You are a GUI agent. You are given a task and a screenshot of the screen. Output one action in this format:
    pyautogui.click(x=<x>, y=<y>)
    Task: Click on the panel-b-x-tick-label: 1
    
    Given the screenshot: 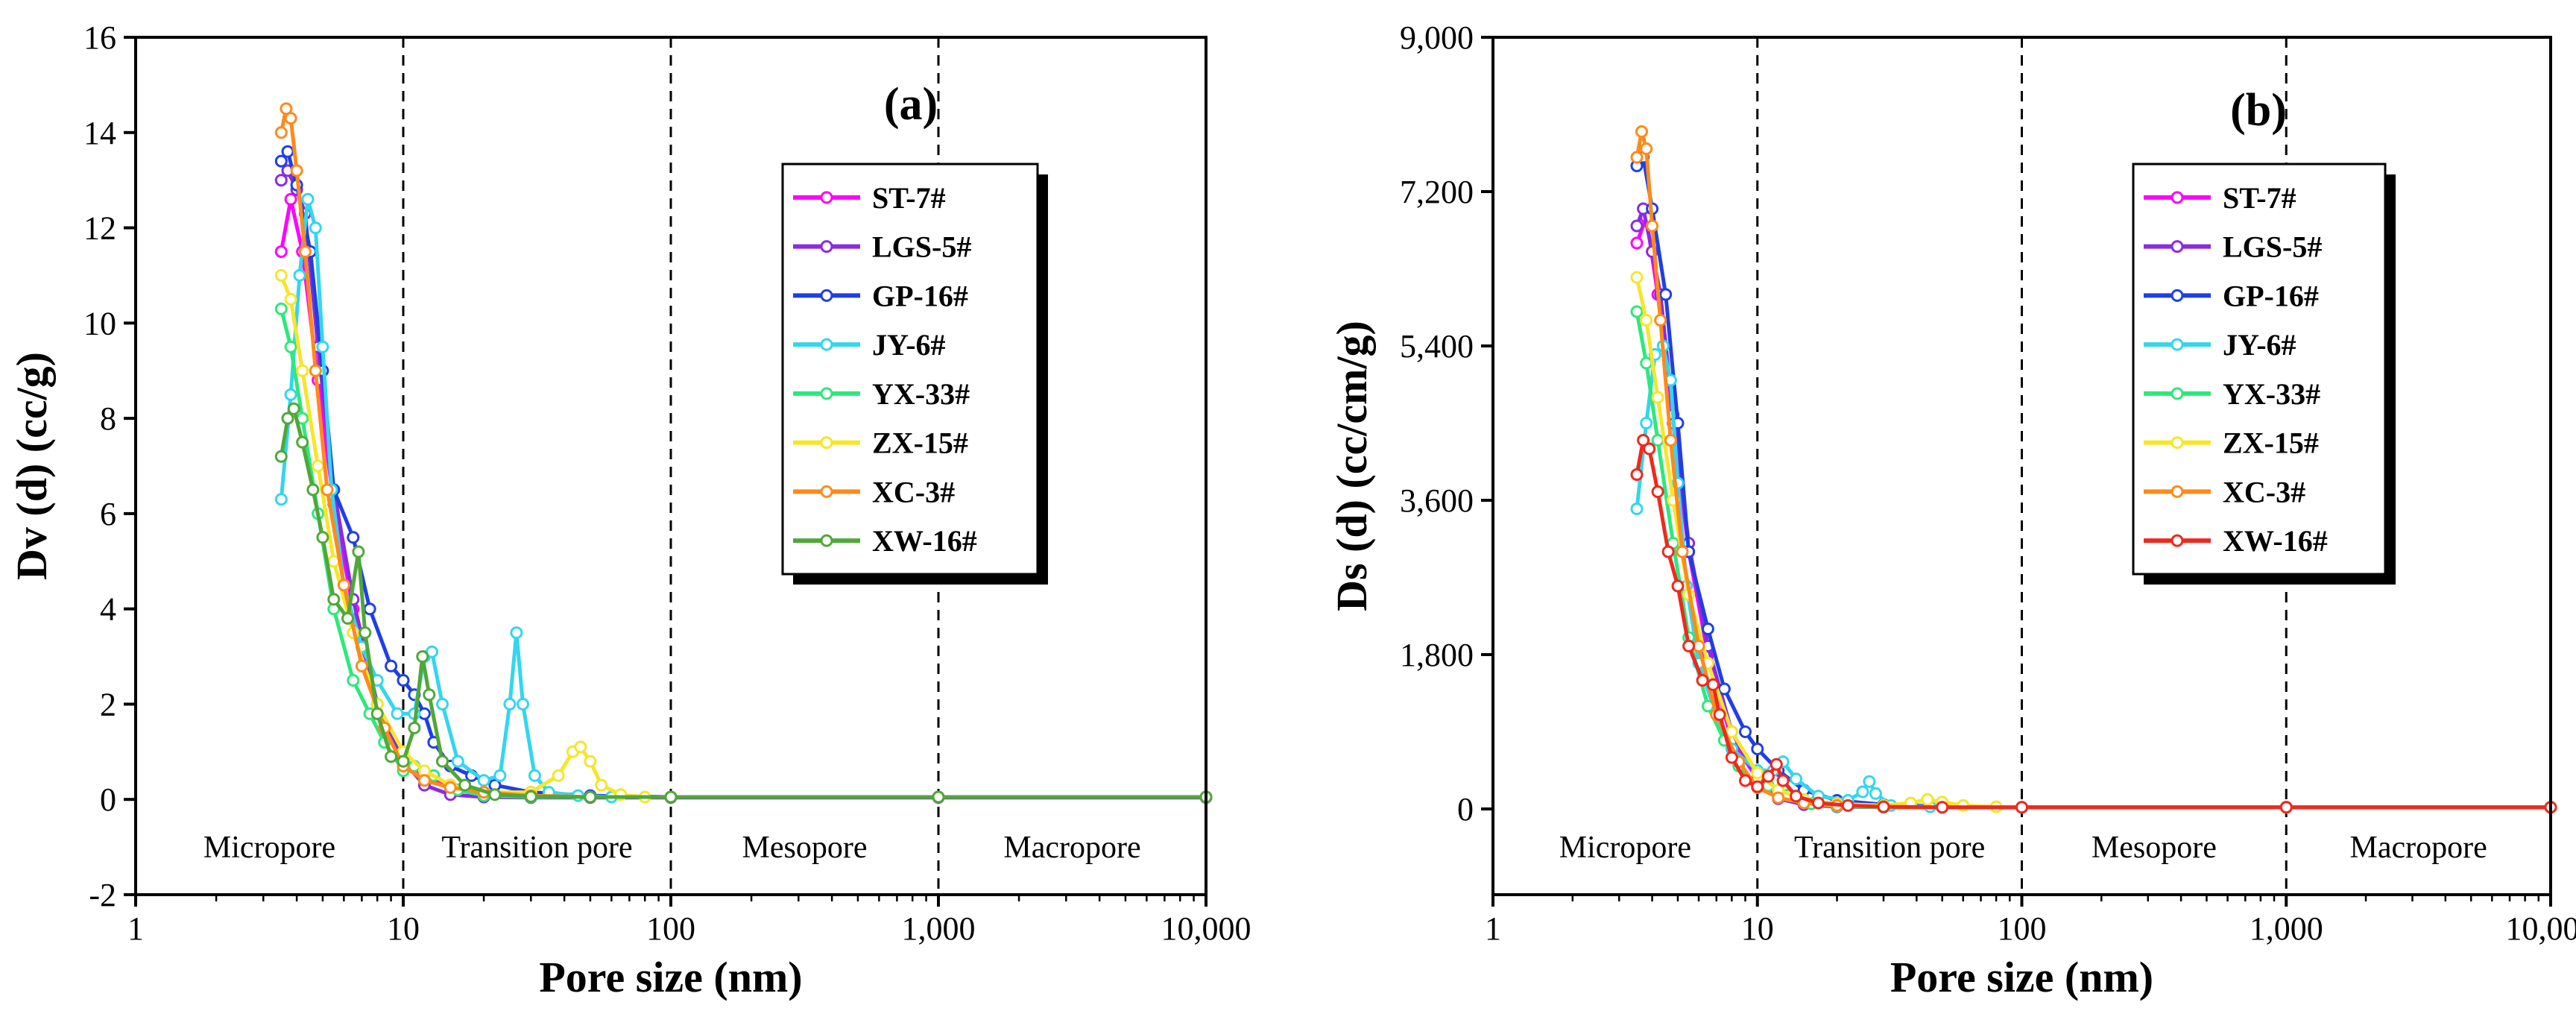 What is the action you would take?
    pyautogui.click(x=1493, y=928)
    